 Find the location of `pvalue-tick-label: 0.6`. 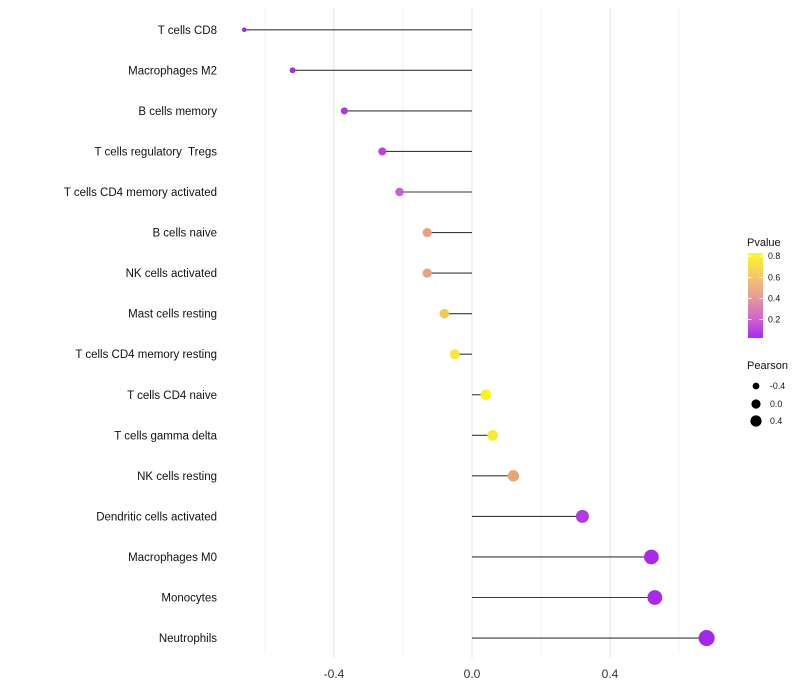

pvalue-tick-label: 0.6 is located at coordinates (774, 277).